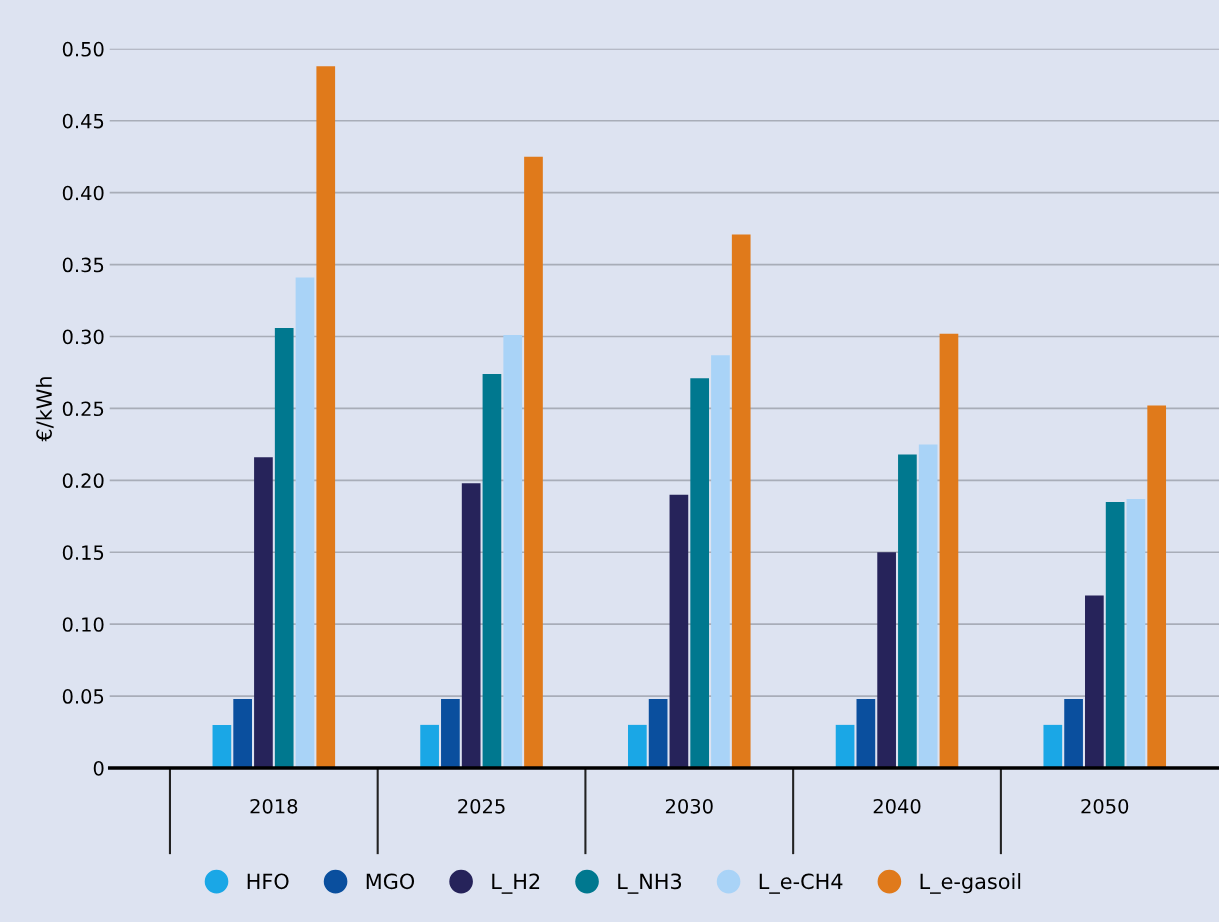 Image resolution: width=1219 pixels, height=922 pixels. Describe the element at coordinates (98, 768) in the screenshot. I see `y-tick-label: 0` at that location.